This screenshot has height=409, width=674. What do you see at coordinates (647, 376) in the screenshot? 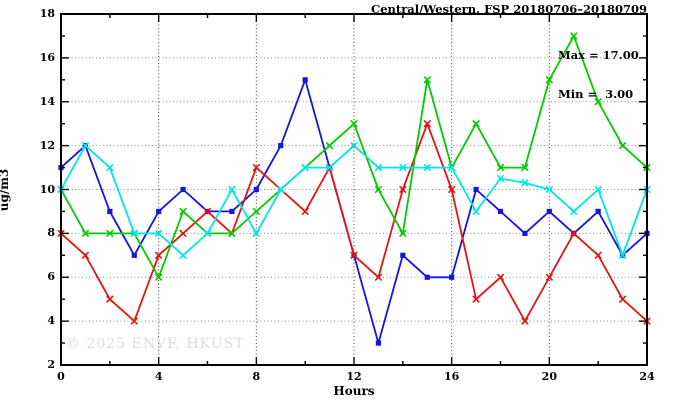
I see `x-tick-label-24: 24` at bounding box center [647, 376].